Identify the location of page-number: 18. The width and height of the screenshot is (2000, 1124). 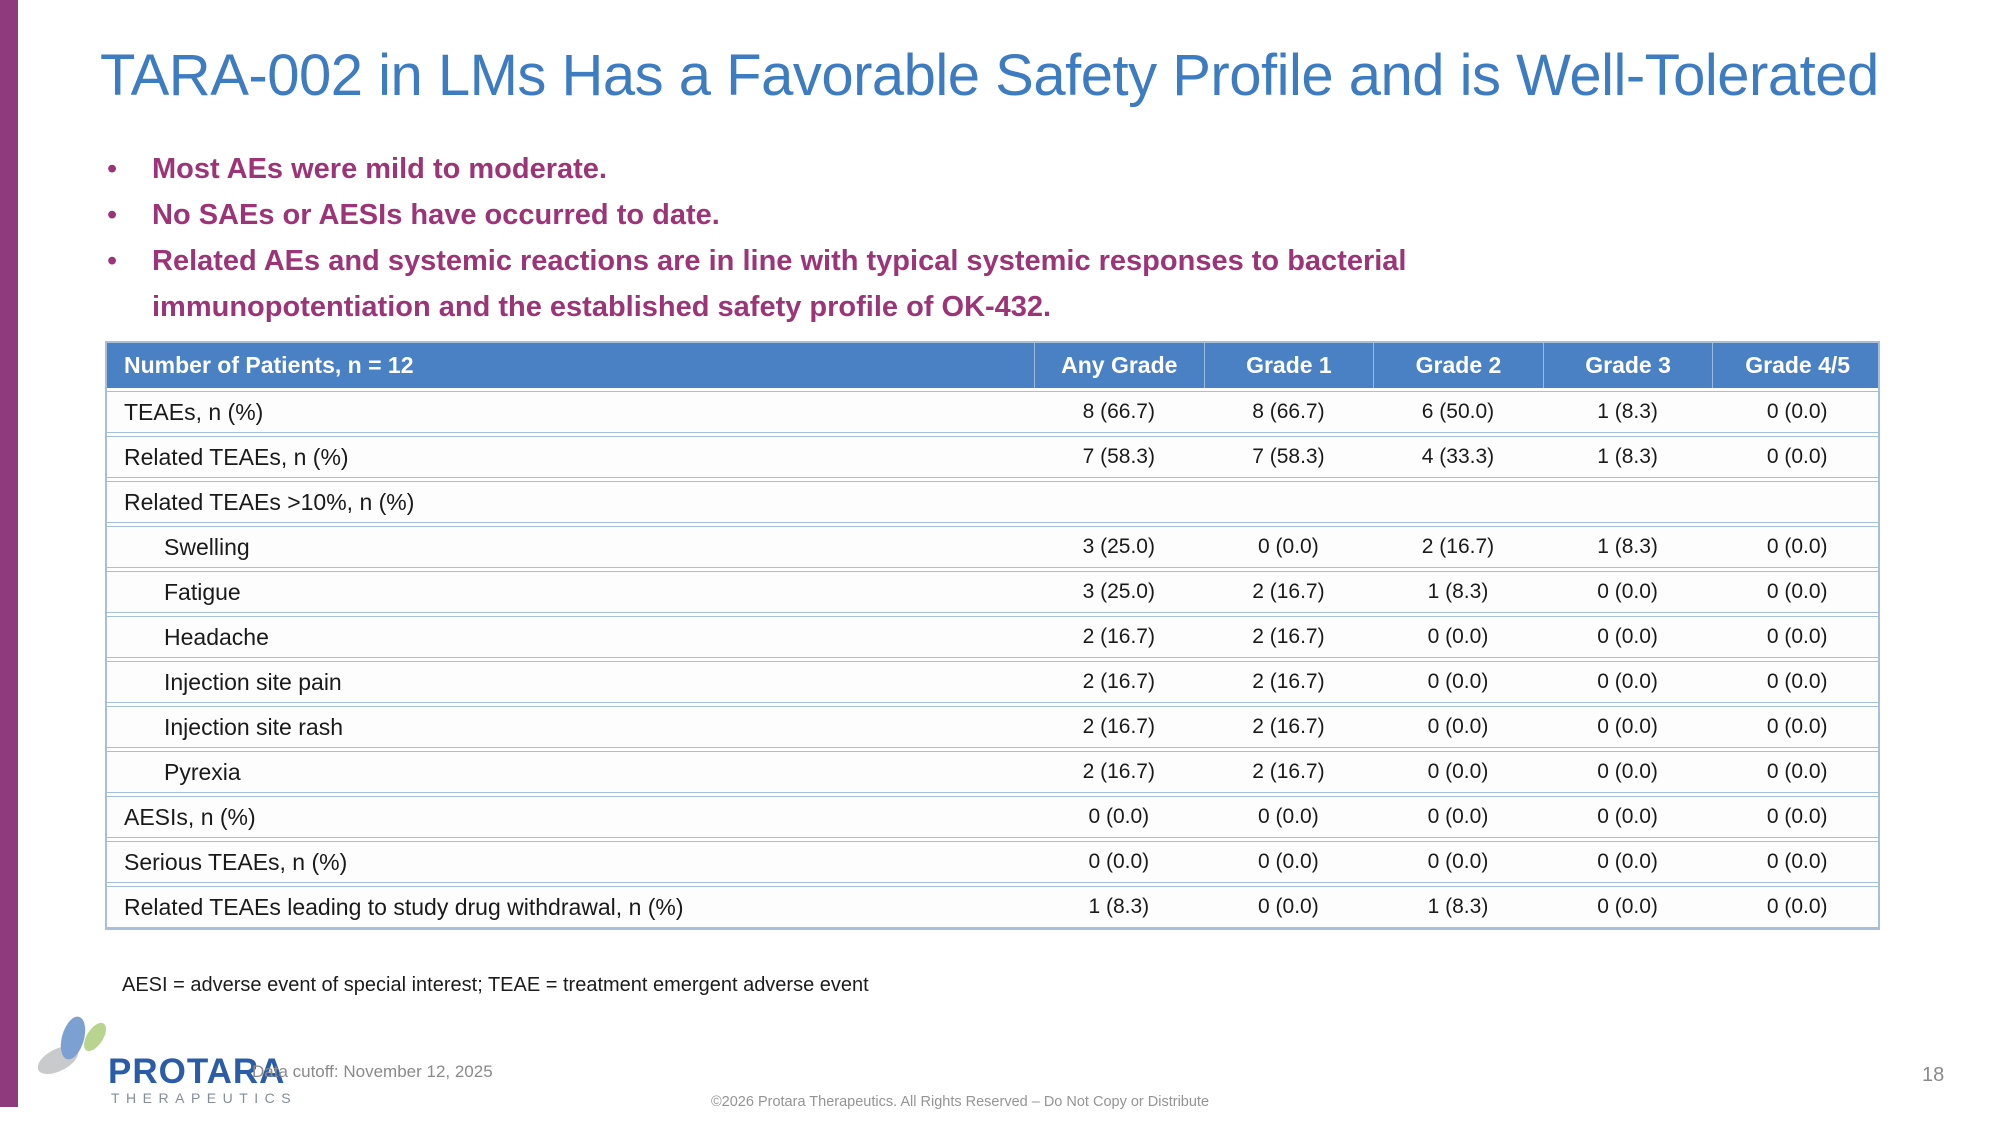
(1933, 1075).